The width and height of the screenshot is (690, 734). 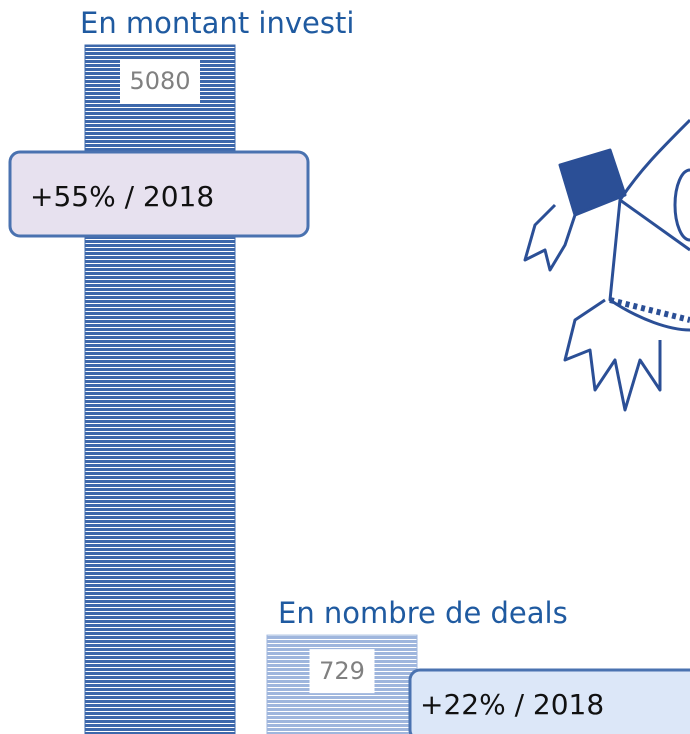 I want to click on category-label: En nombre de deals, so click(x=423, y=613).